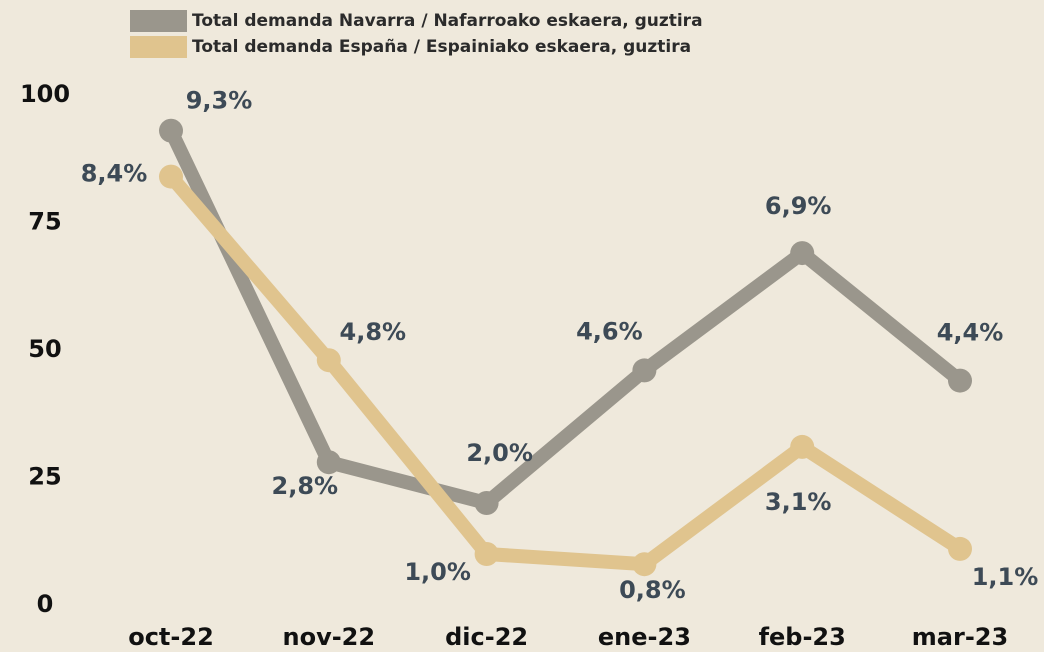 The image size is (1044, 652). What do you see at coordinates (652, 590) in the screenshot?
I see `data-label: 0,8%` at bounding box center [652, 590].